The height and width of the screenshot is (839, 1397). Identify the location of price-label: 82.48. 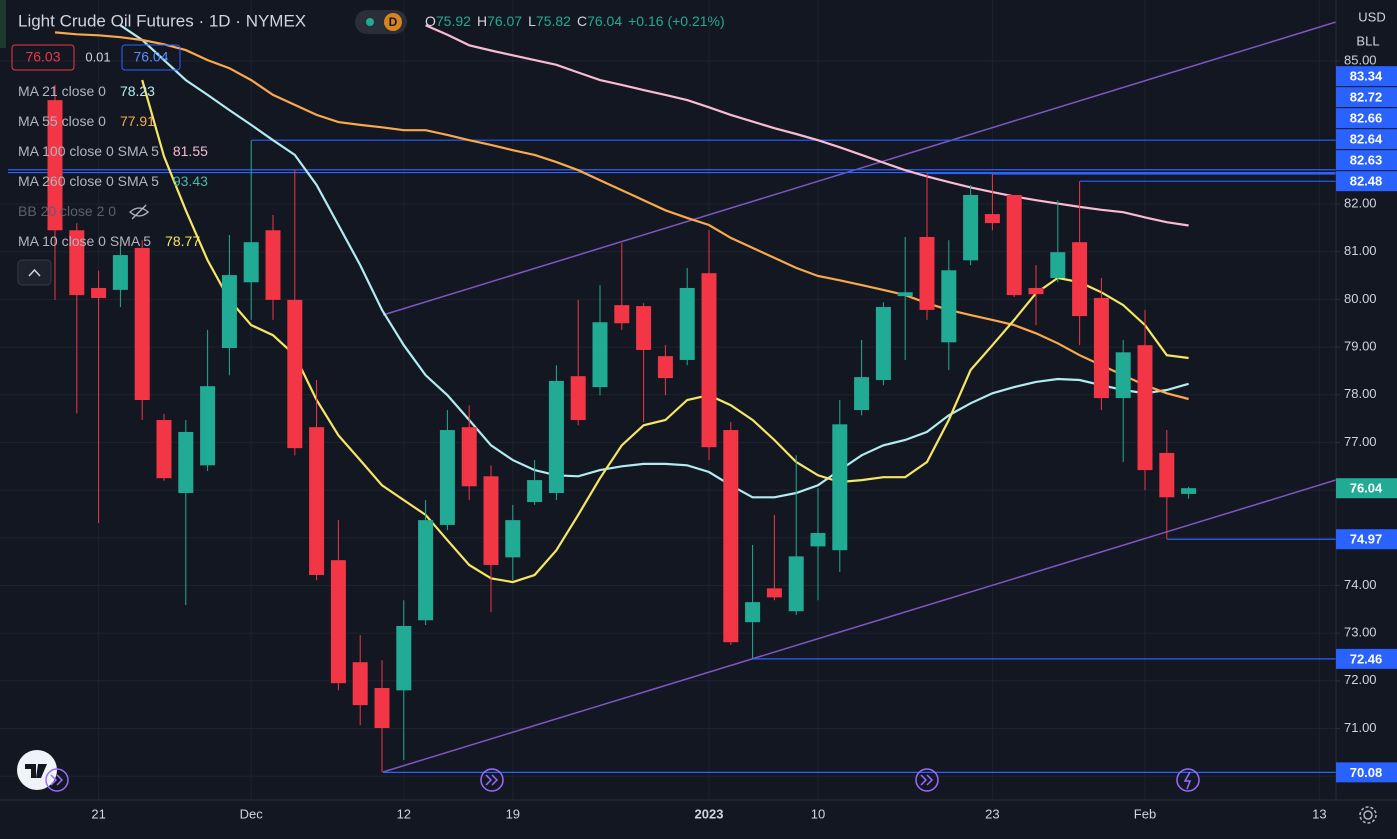
(1366, 181).